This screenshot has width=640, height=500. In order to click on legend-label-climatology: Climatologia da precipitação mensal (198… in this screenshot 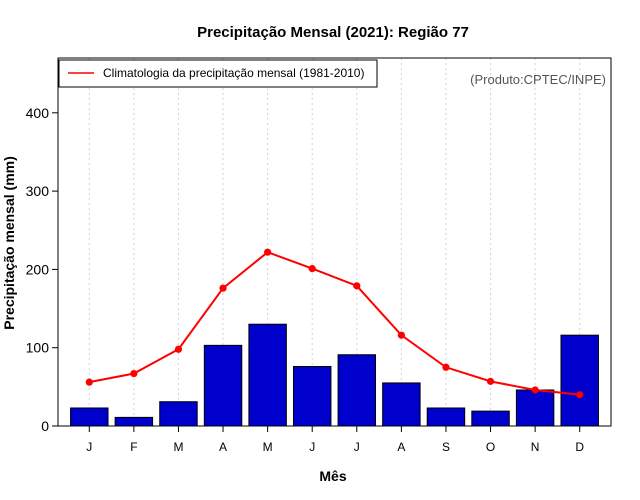, I will do `click(233, 73)`.